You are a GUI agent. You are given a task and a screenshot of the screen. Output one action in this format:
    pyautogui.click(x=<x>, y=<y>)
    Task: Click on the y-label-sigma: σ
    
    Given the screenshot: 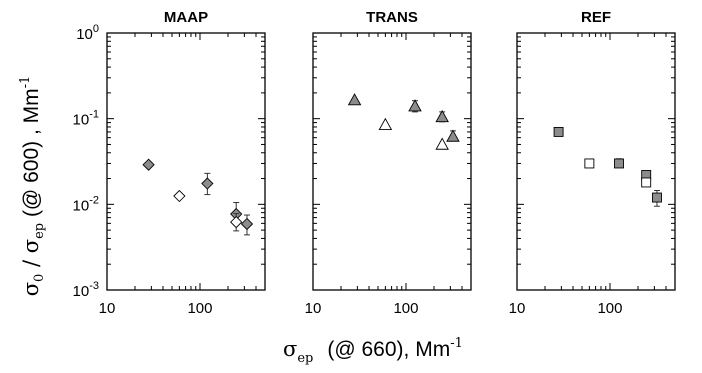 What is the action you would take?
    pyautogui.click(x=31, y=289)
    